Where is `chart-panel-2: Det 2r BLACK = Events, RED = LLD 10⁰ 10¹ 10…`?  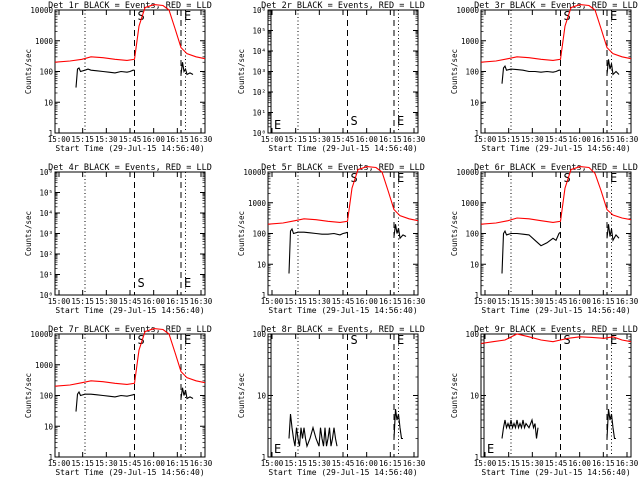 chart-panel-2: Det 2r BLACK = Events, RED = LLD 10⁰ 10¹ 10… is located at coordinates (331, 77).